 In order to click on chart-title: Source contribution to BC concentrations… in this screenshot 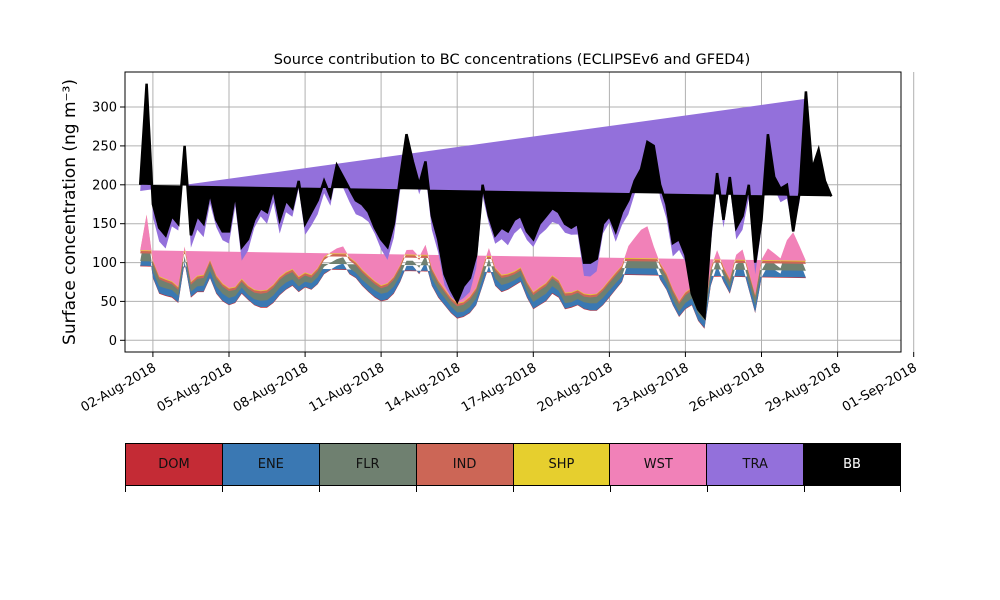, I will do `click(512, 60)`.